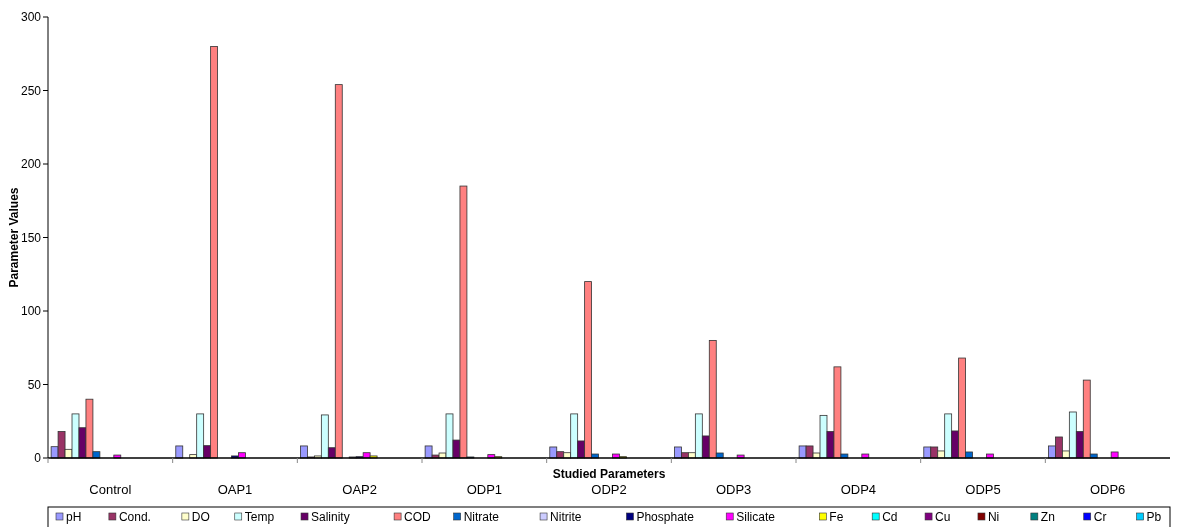 The image size is (1202, 527). I want to click on legend-label: COD, so click(418, 517).